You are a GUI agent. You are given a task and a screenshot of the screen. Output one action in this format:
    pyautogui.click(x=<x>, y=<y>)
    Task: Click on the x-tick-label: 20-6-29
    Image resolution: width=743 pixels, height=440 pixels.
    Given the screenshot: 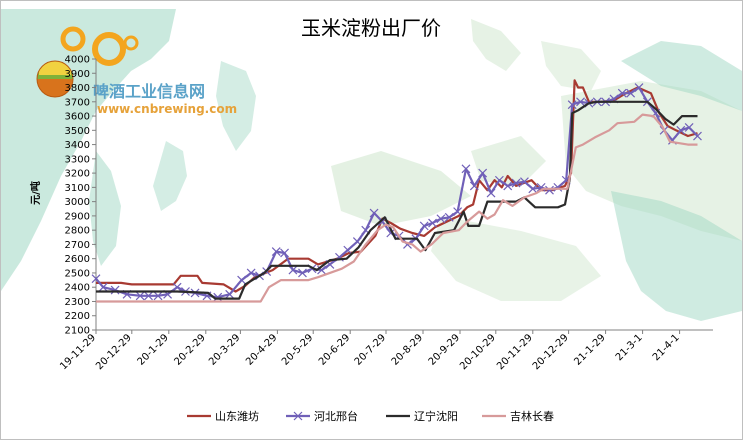 What is the action you would take?
    pyautogui.click(x=334, y=349)
    